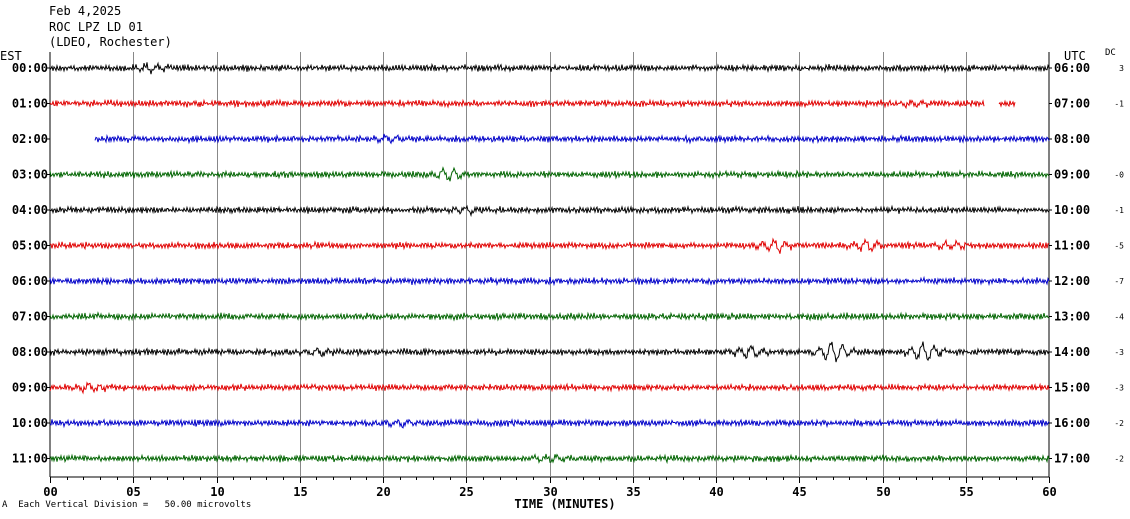 The height and width of the screenshot is (519, 1130). What do you see at coordinates (30, 68) in the screenshot?
I see `est-hour-label: 00:00` at bounding box center [30, 68].